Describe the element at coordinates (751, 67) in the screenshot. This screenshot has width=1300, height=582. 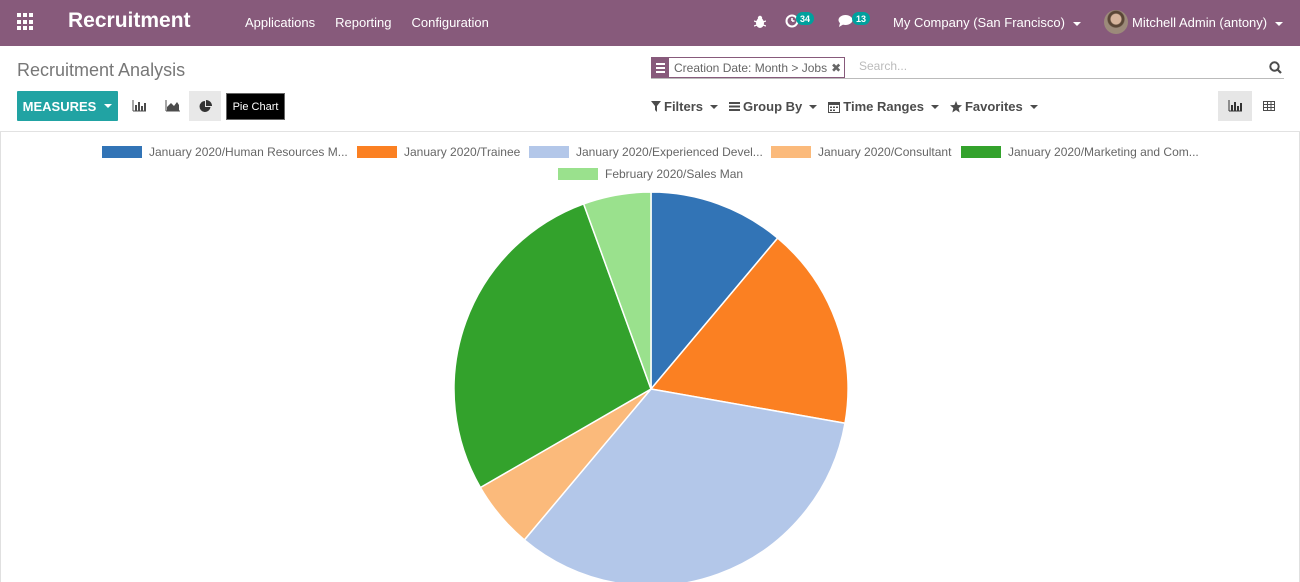
I see `facet-value: Creation Date: Month > Jobs` at that location.